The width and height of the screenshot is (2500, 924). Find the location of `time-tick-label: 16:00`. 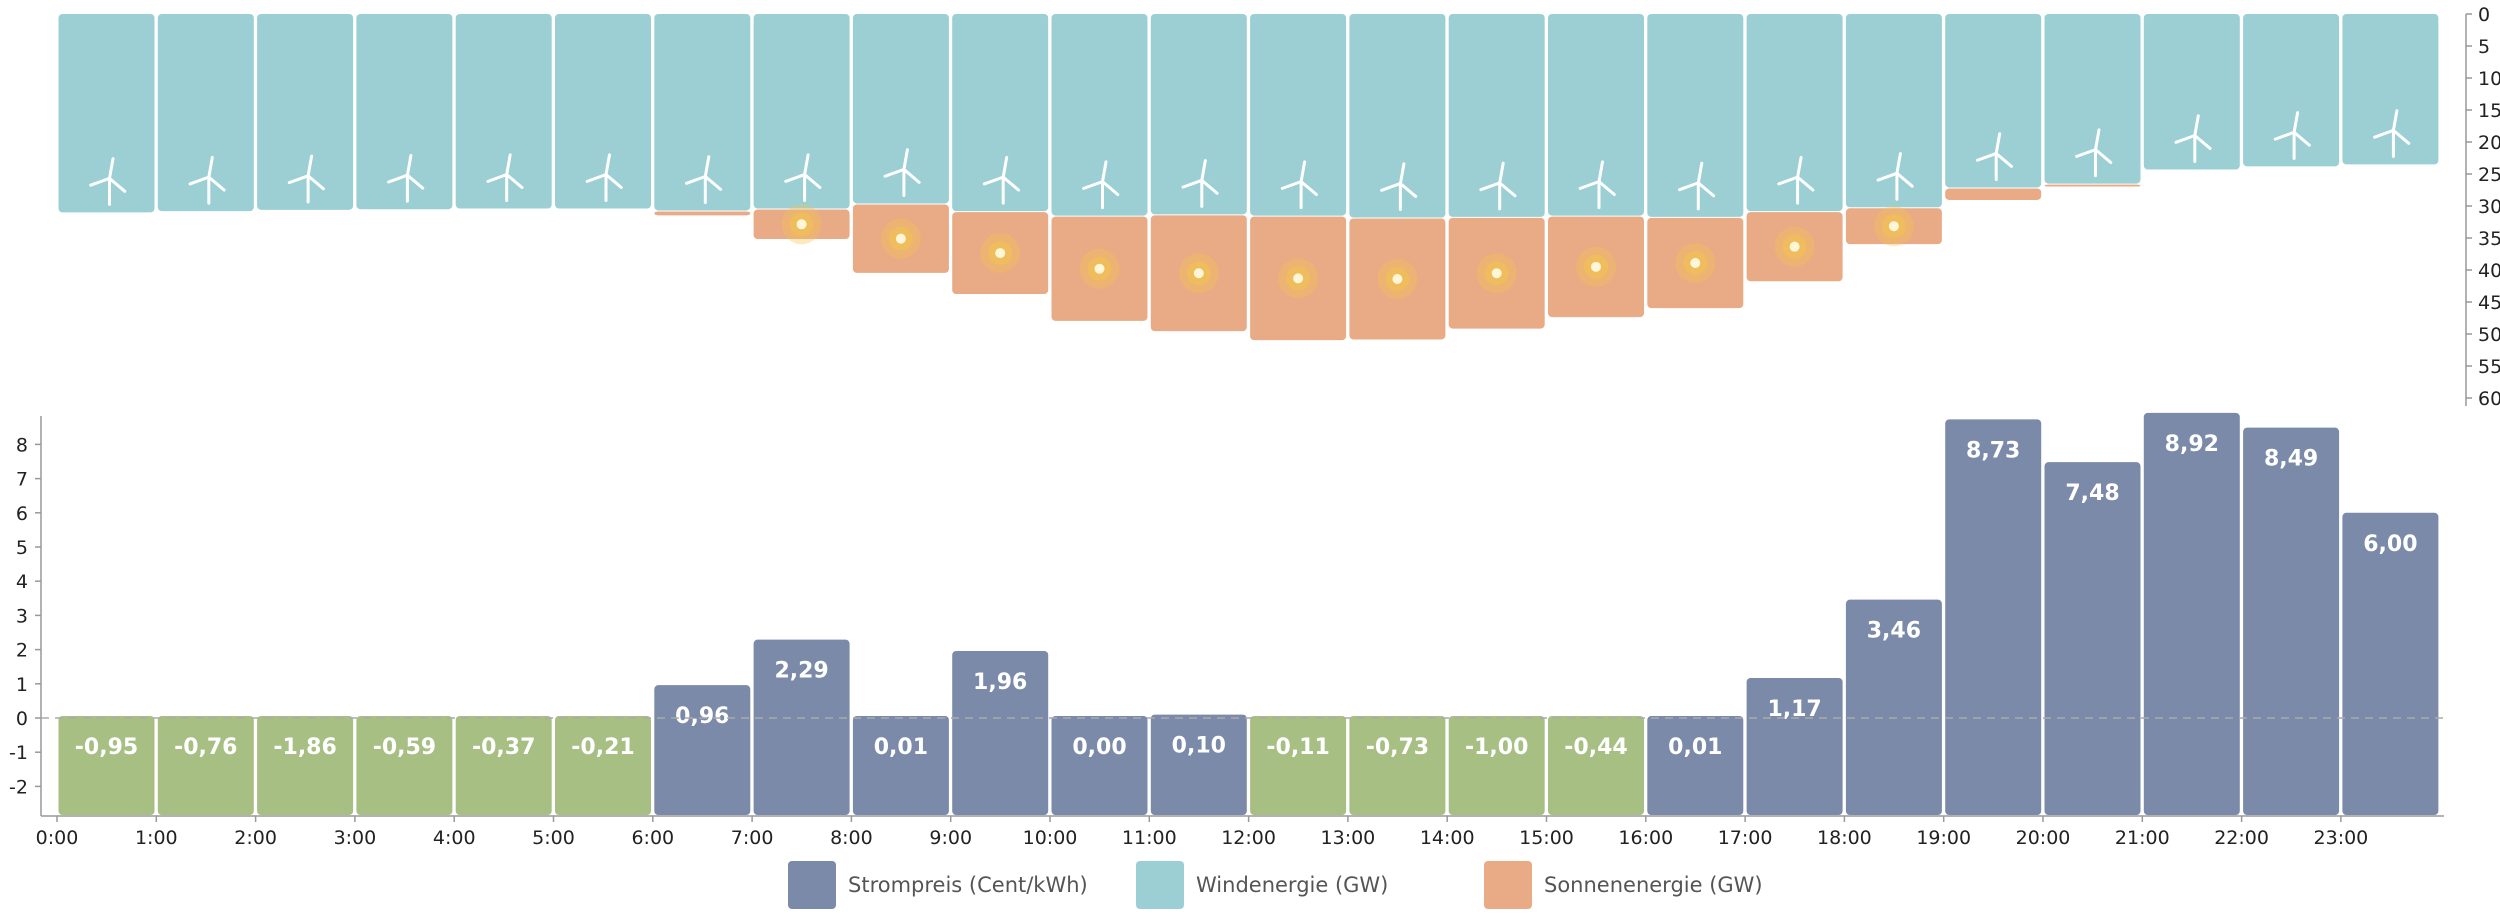

time-tick-label: 16:00 is located at coordinates (1645, 838).